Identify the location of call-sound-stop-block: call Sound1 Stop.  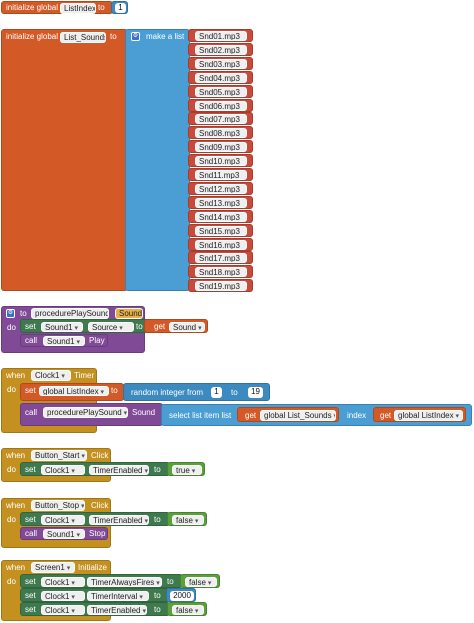
(64, 533).